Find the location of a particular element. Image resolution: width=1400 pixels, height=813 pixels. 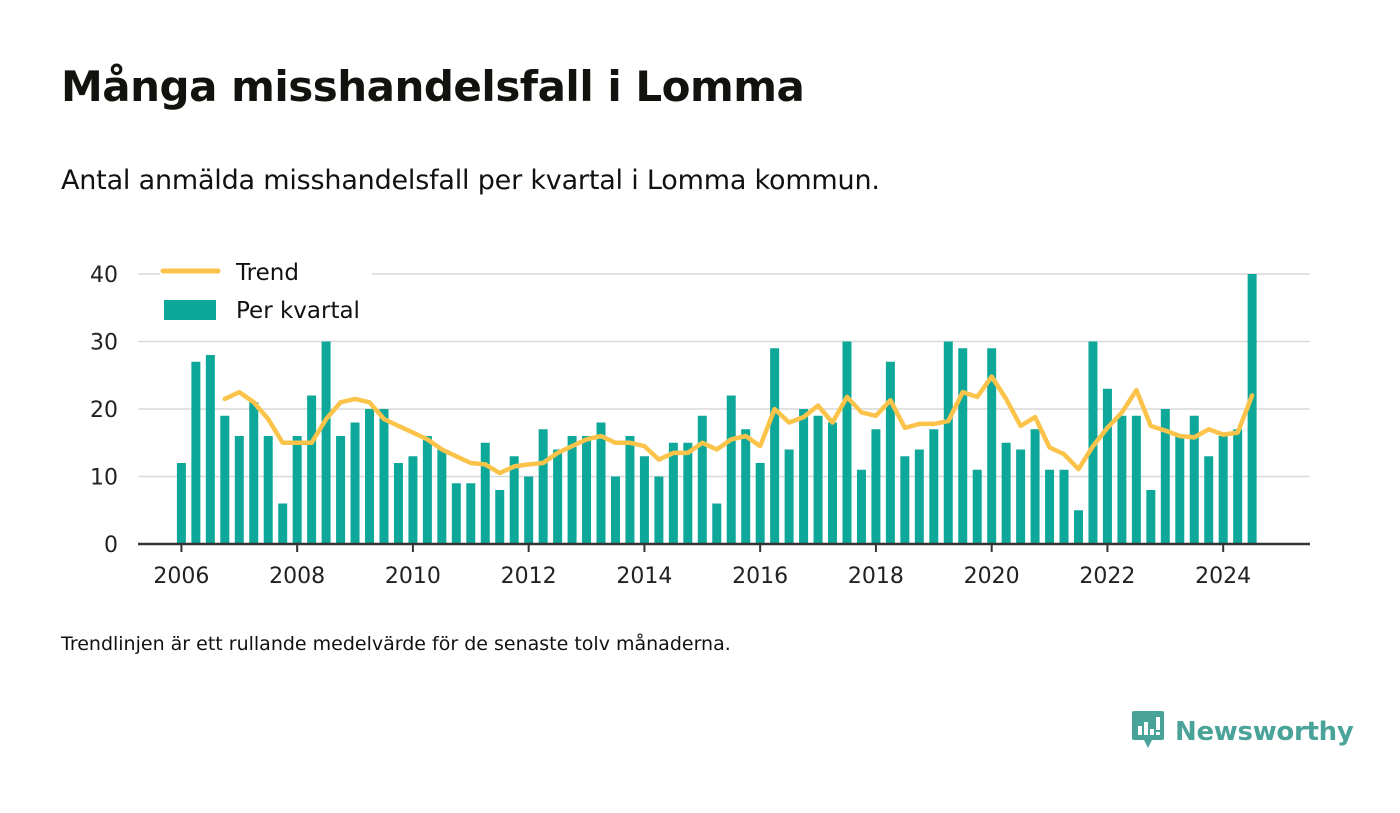

x-tick-label: 2010 is located at coordinates (413, 576).